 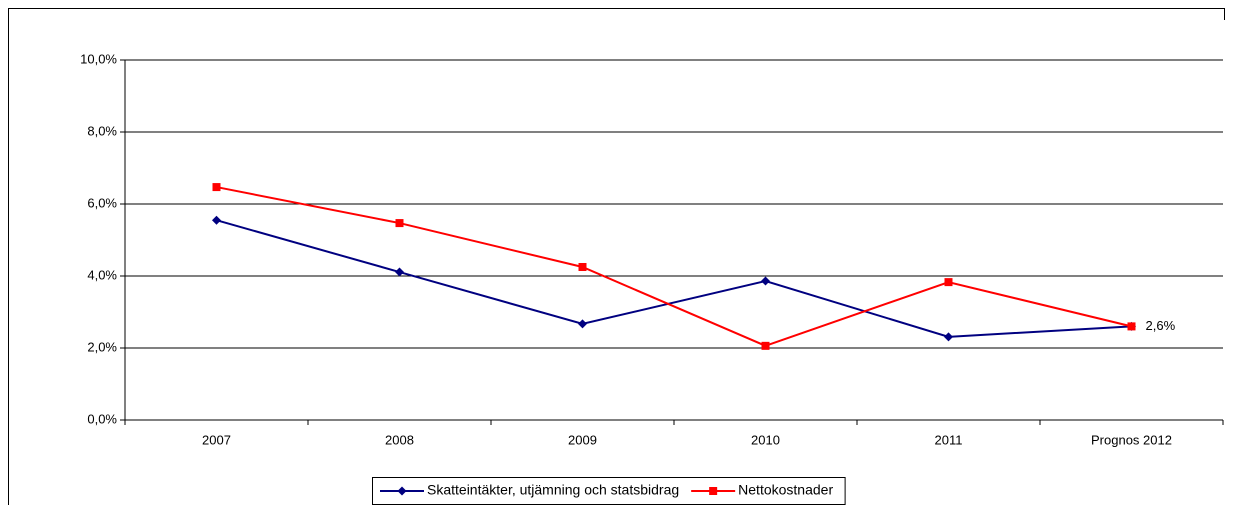 I want to click on legend-label: Nettokostnader, so click(x=785, y=490).